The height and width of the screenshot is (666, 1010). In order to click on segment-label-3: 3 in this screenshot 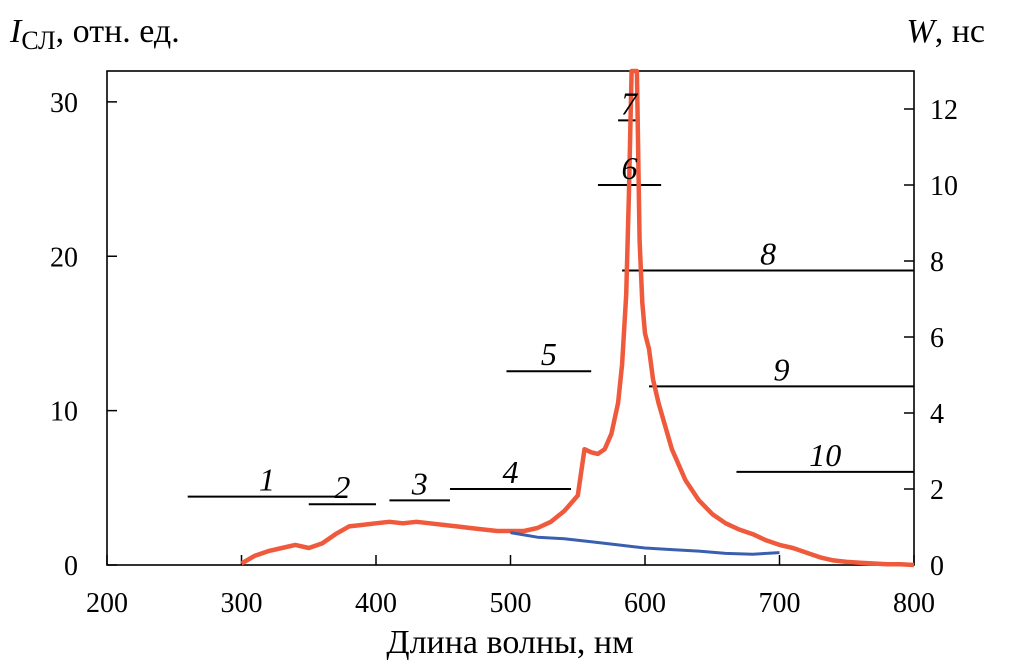, I will do `click(419, 483)`.